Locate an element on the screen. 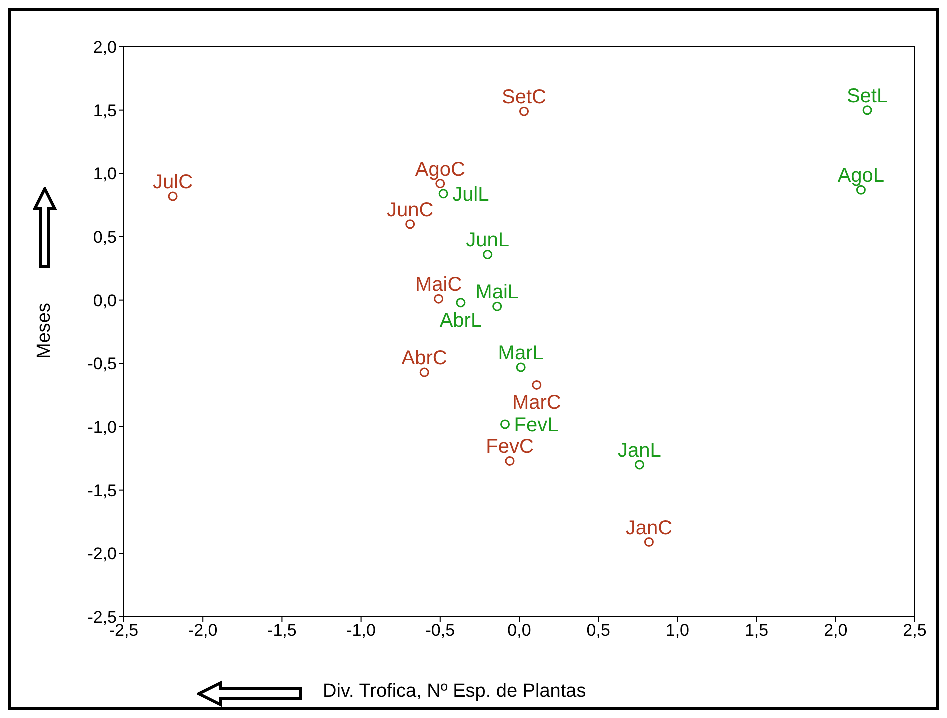 This screenshot has height=718, width=947. data-label: JanL is located at coordinates (640, 451).